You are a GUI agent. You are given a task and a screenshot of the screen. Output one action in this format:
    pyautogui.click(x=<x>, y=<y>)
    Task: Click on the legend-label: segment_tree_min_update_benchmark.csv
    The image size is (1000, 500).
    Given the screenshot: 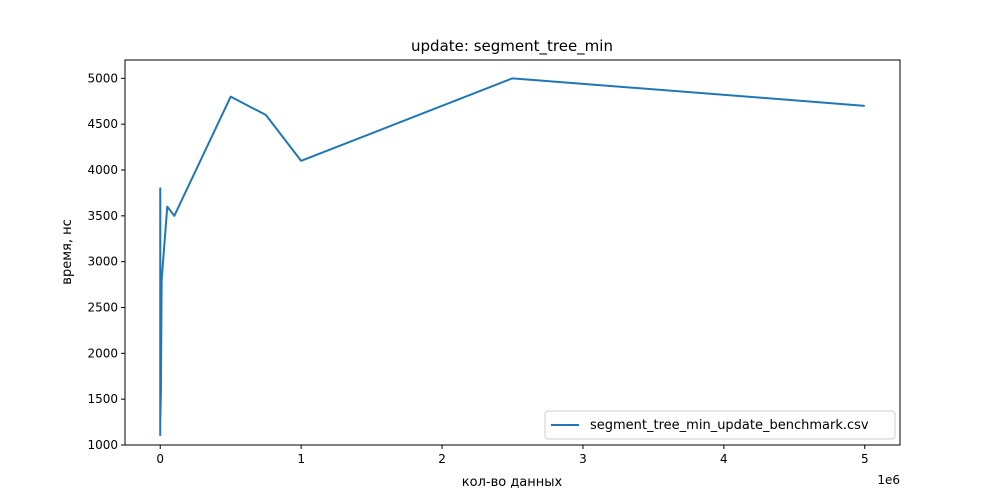 What is the action you would take?
    pyautogui.click(x=729, y=425)
    